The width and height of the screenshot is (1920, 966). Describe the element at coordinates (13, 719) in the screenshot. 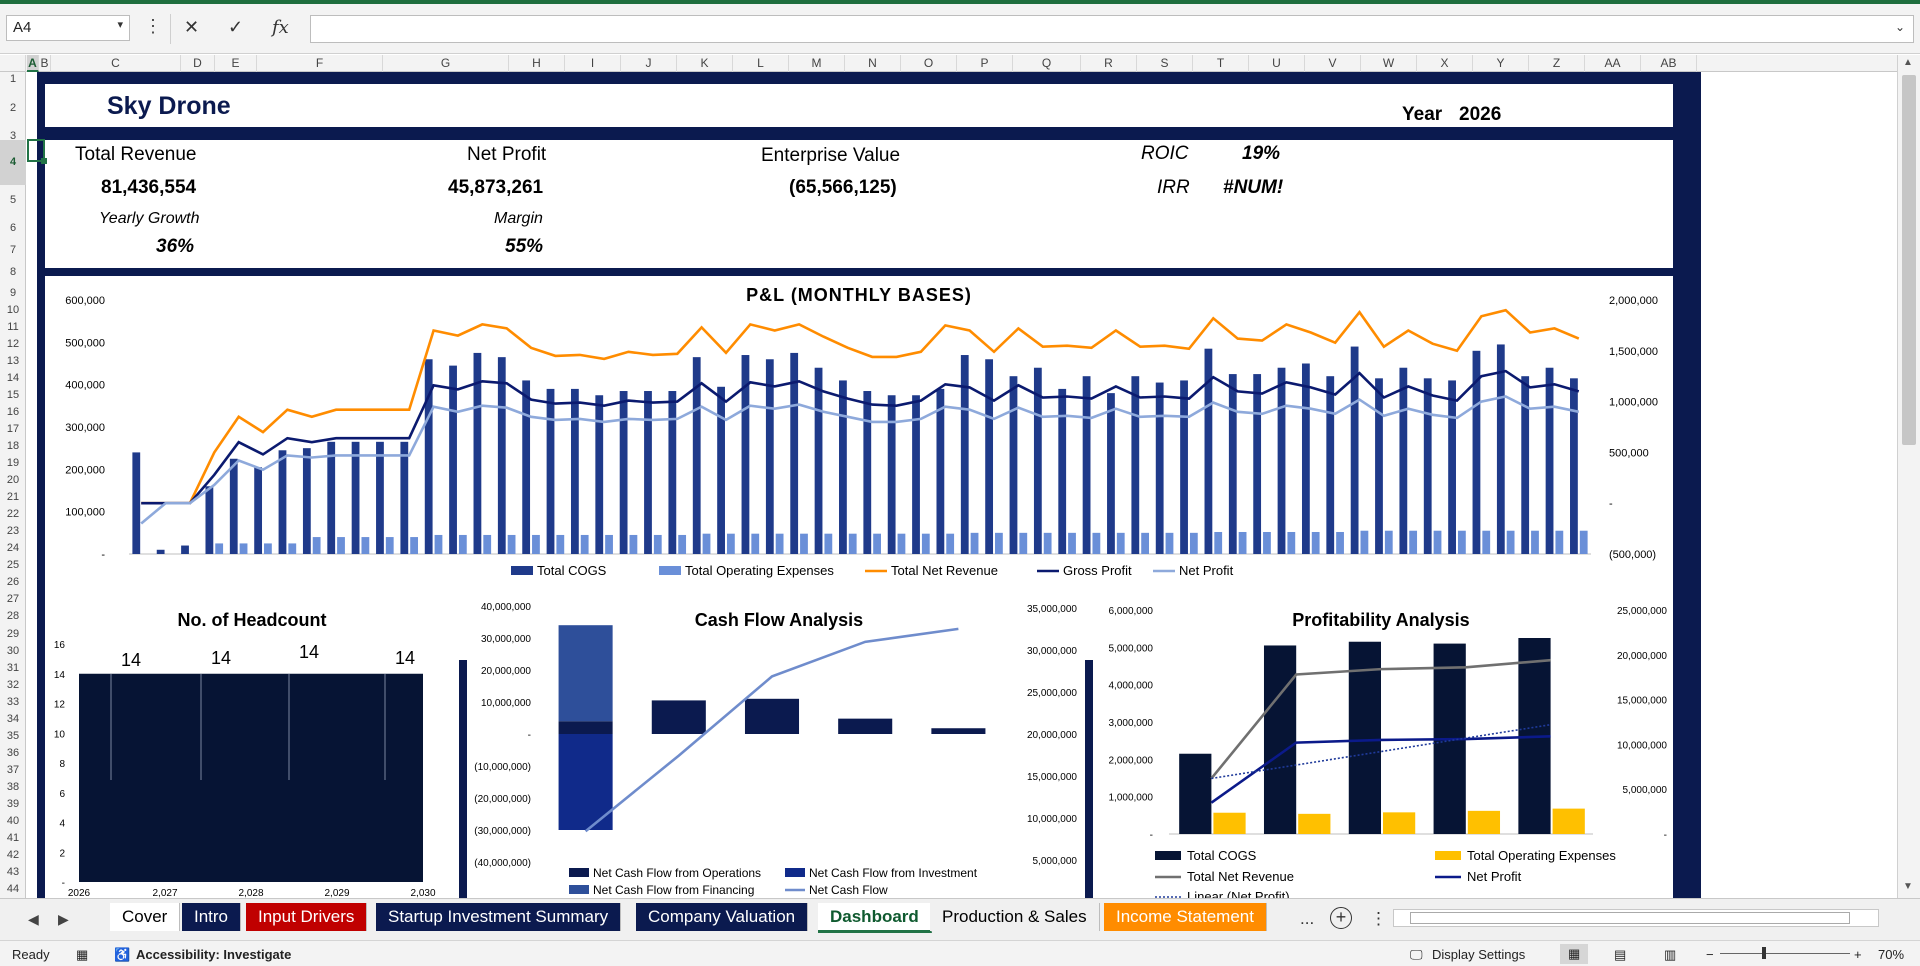

I see `row-header-34: 34` at that location.